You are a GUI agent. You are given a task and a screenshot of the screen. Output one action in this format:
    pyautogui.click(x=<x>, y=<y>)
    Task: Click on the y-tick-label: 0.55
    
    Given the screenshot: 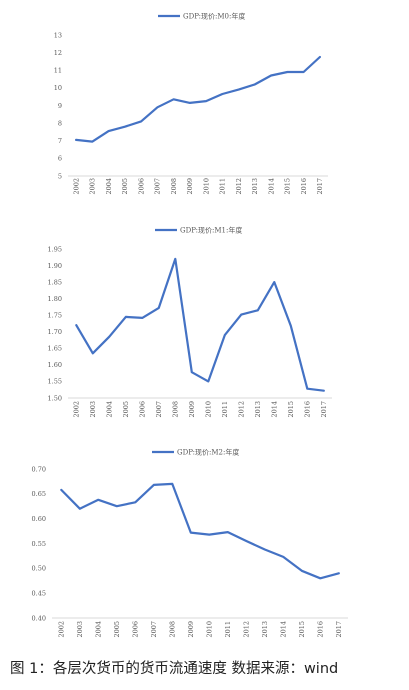 What is the action you would take?
    pyautogui.click(x=39, y=544)
    